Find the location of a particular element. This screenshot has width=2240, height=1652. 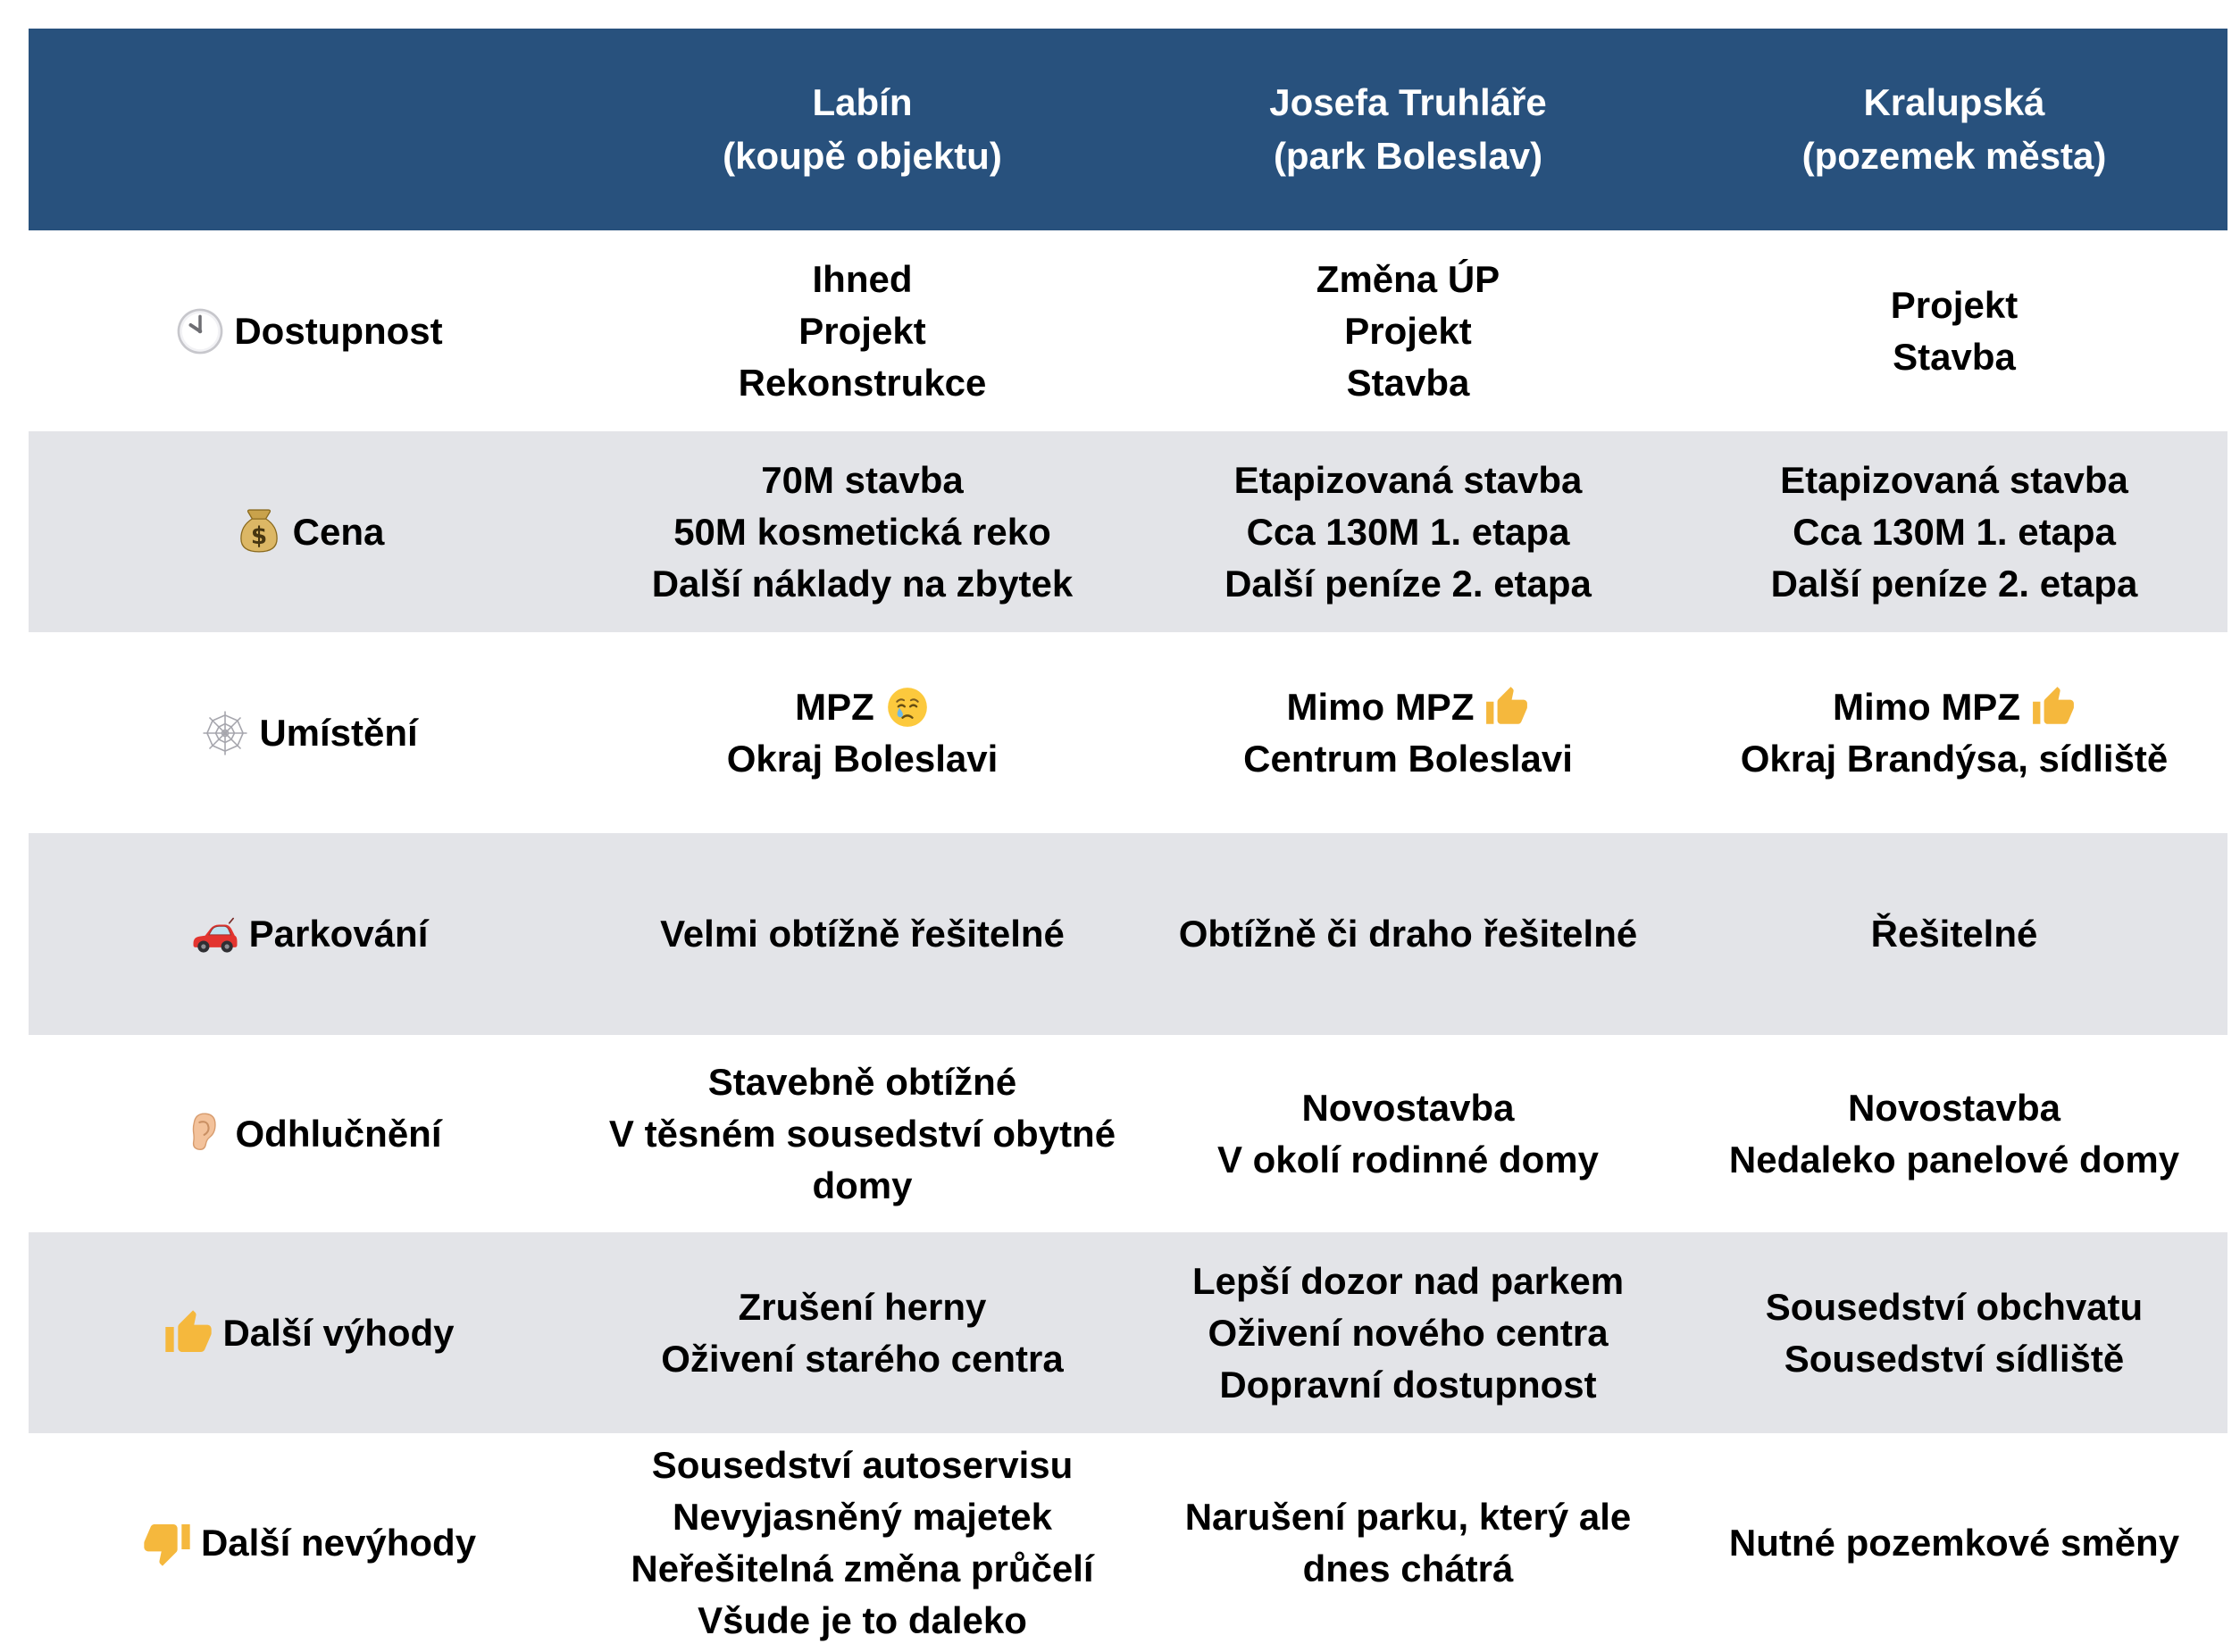

row-label-odhlucneni: Odhlučnění is located at coordinates (309, 1133).